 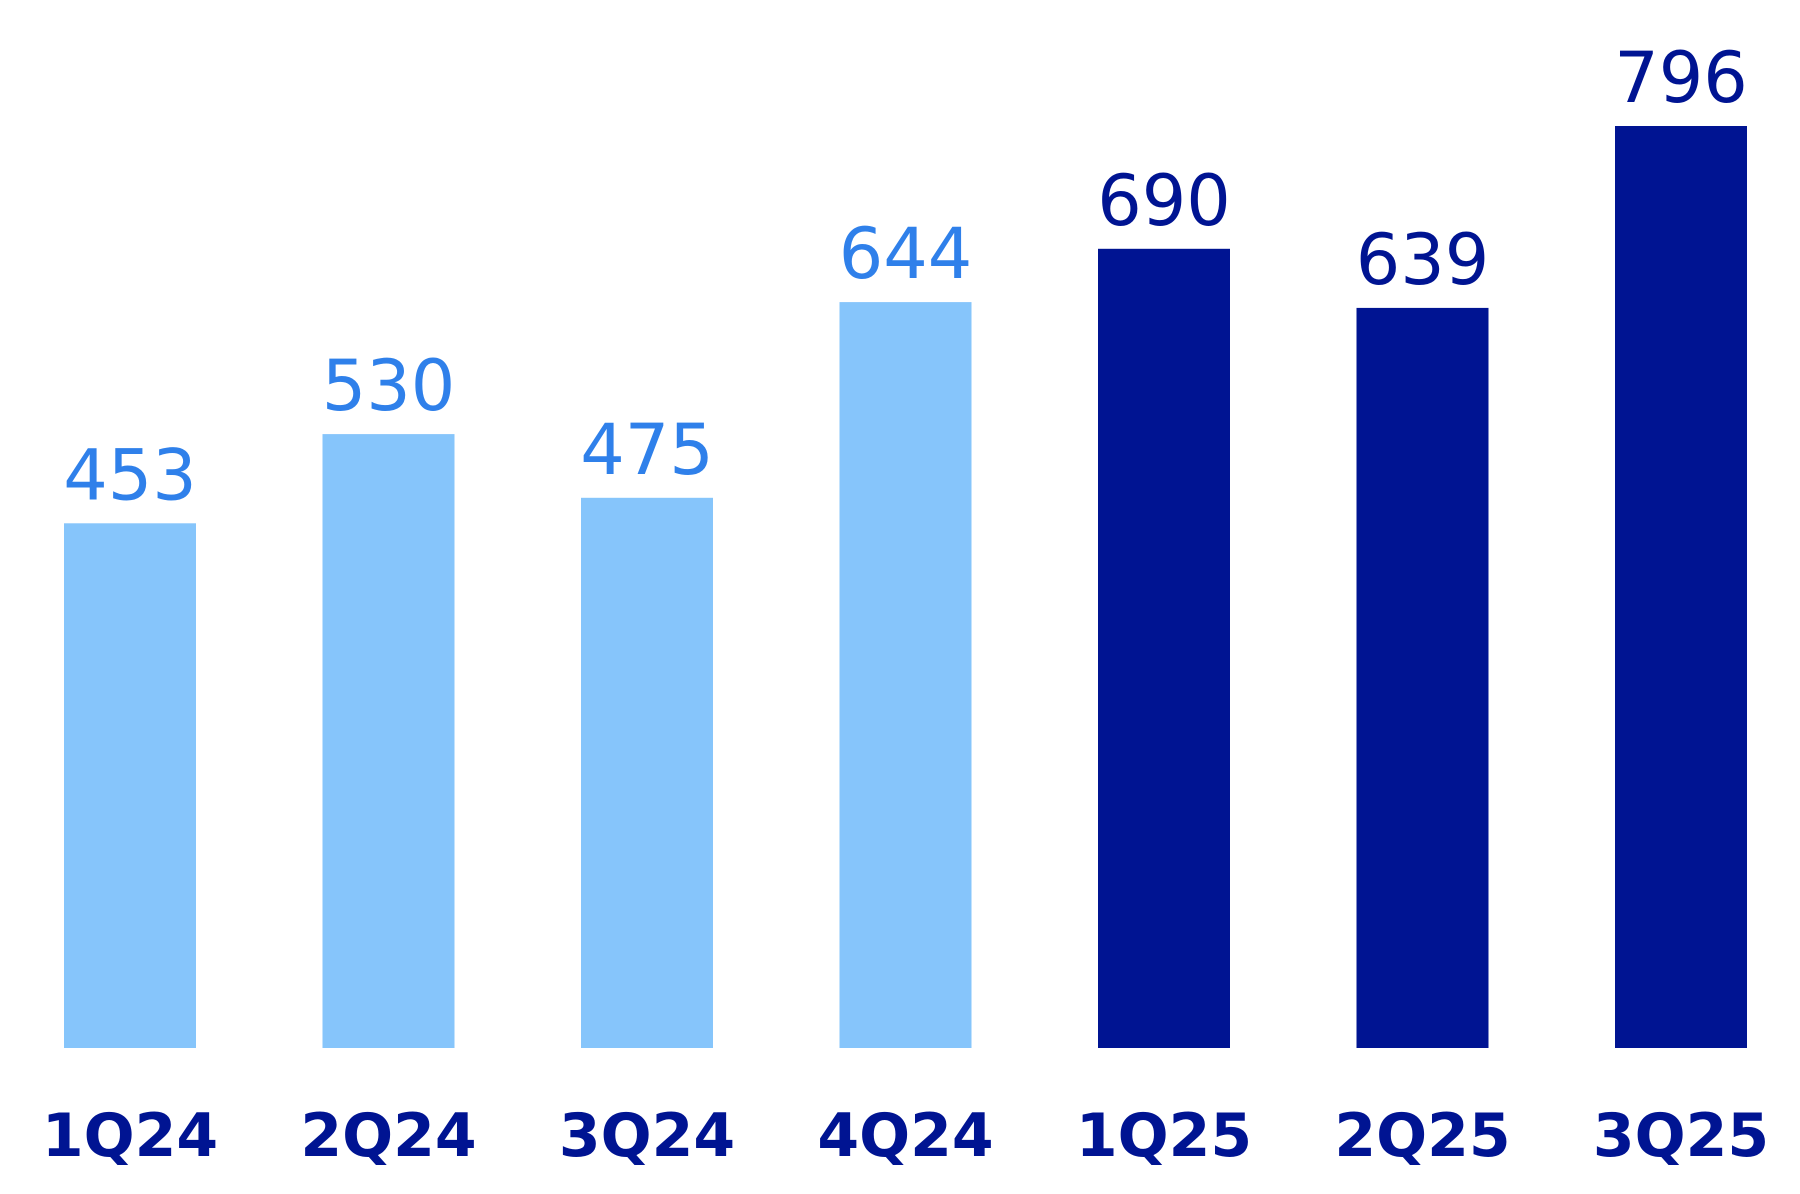 I want to click on bar-1Q25, so click(x=1164, y=648).